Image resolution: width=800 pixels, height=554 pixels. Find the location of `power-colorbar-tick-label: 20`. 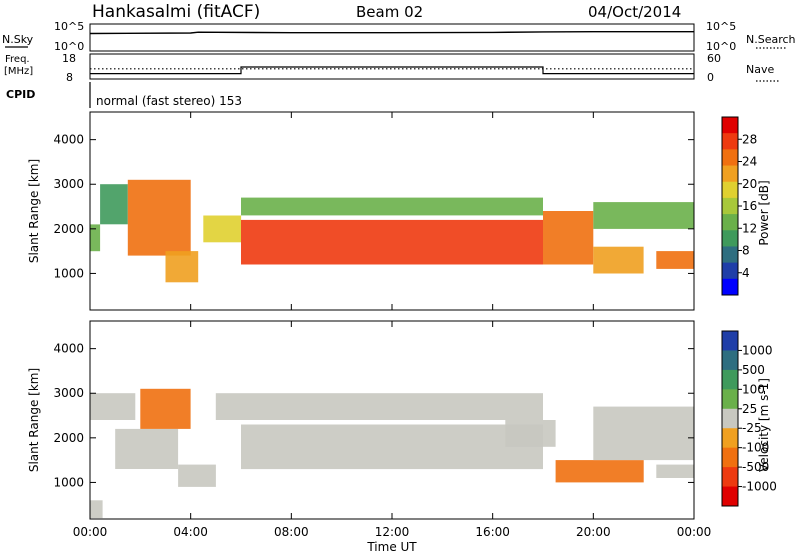

power-colorbar-tick-label: 20 is located at coordinates (749, 184).